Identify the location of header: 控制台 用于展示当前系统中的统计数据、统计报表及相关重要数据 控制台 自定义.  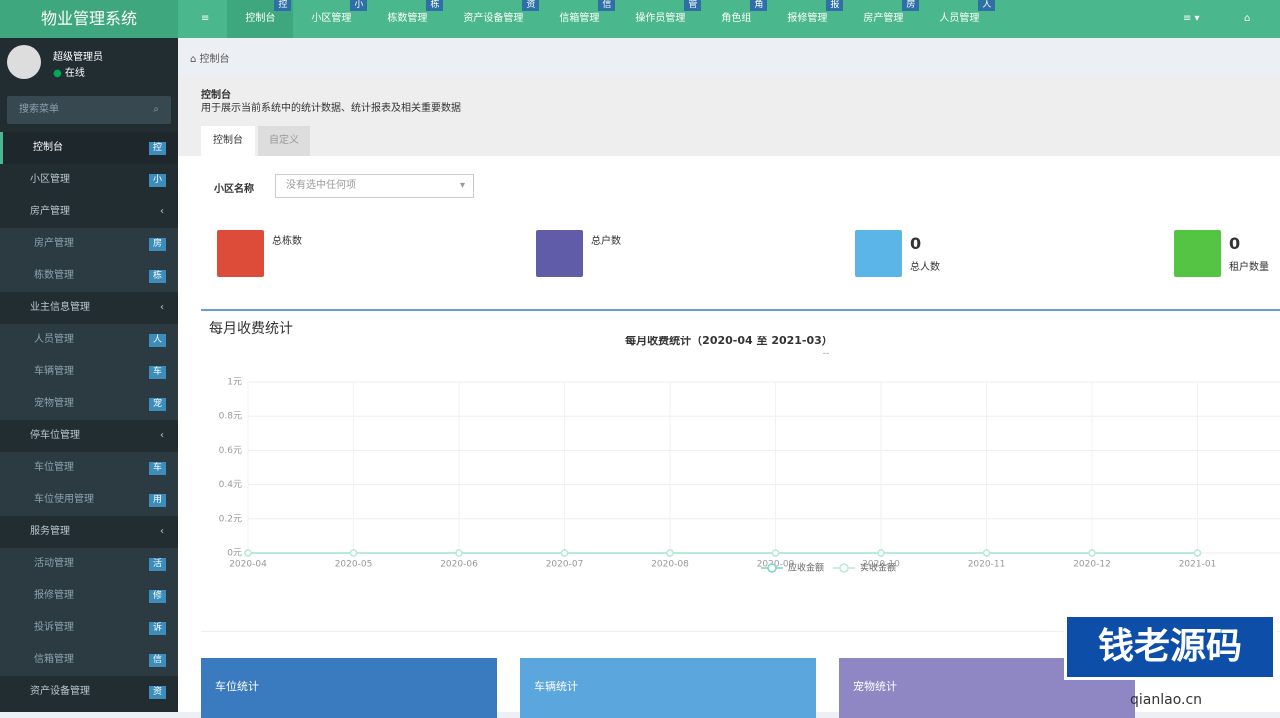
(729, 116).